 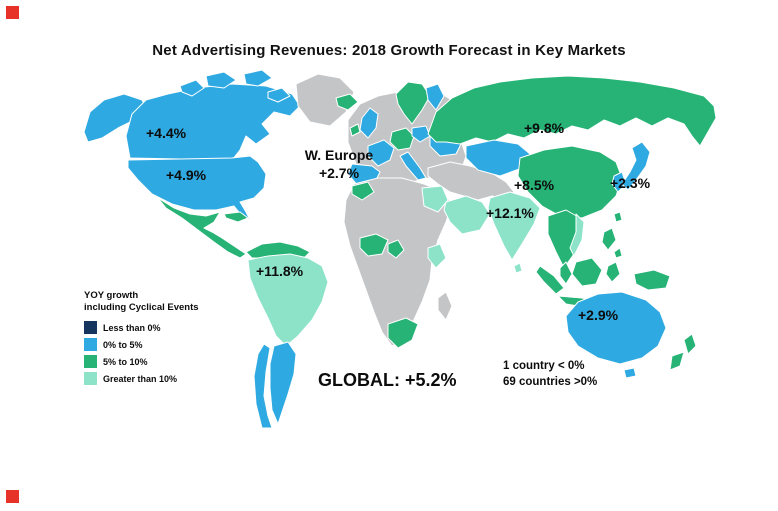 I want to click on label-w-europe: W. Europe +2.7%, so click(x=339, y=164).